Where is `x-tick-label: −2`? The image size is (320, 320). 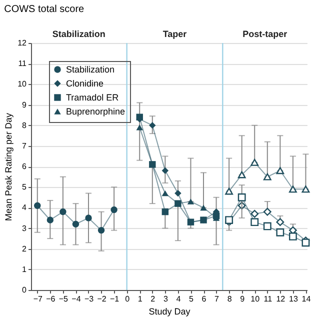 x-tick-label: −2 is located at coordinates (102, 299).